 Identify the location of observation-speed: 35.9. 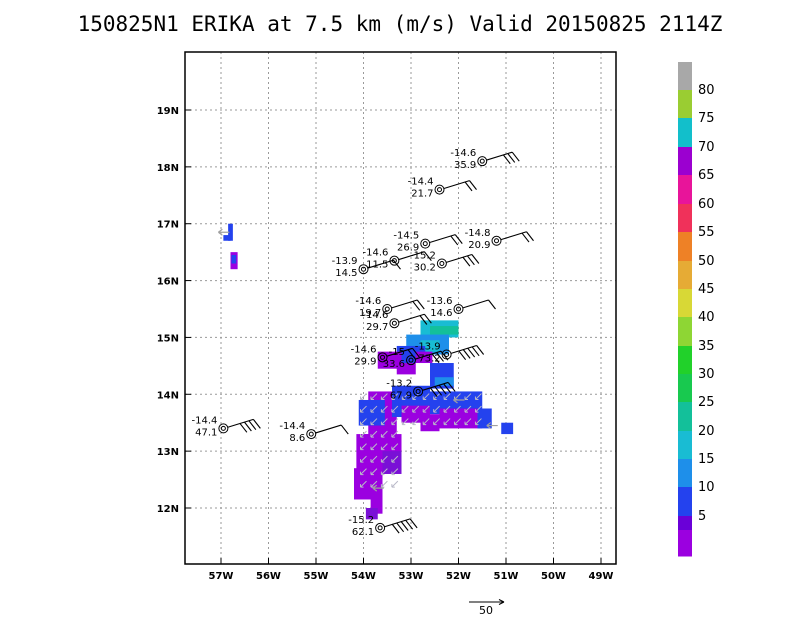
(465, 165).